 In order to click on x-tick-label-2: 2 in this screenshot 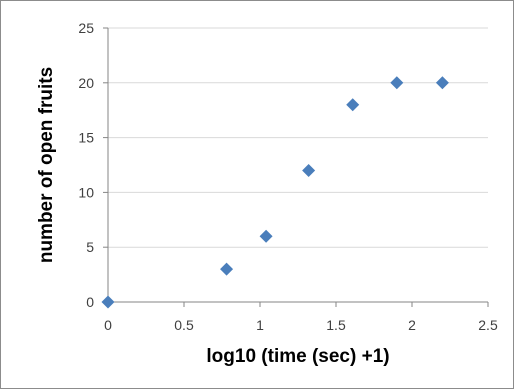, I will do `click(412, 325)`.